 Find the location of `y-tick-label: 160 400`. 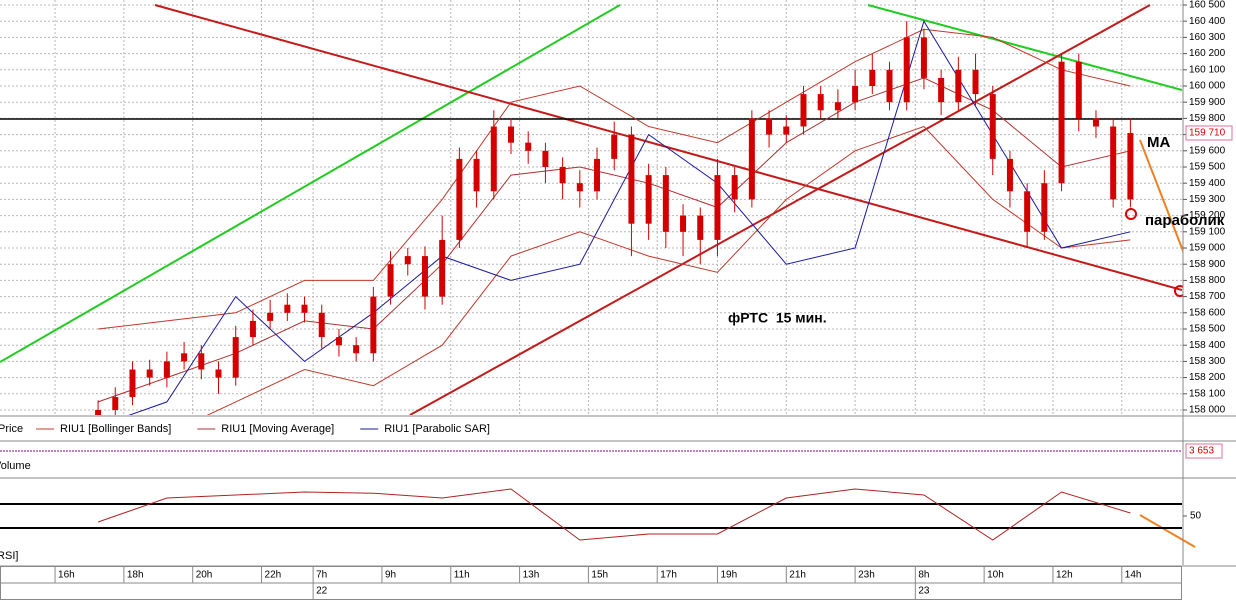

y-tick-label: 160 400 is located at coordinates (1207, 21).